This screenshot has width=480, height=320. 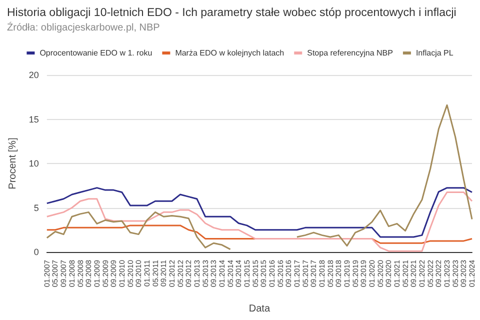 I want to click on legend-label: Stopa referencyjna NBP, so click(x=350, y=53).